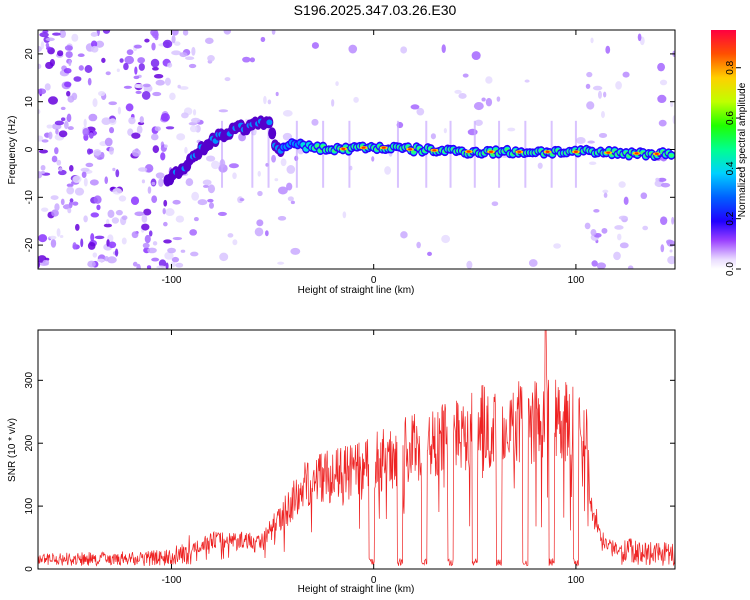 This screenshot has height=600, width=750. I want to click on spectrogram-y-label: Frequency (Hz), so click(12, 150).